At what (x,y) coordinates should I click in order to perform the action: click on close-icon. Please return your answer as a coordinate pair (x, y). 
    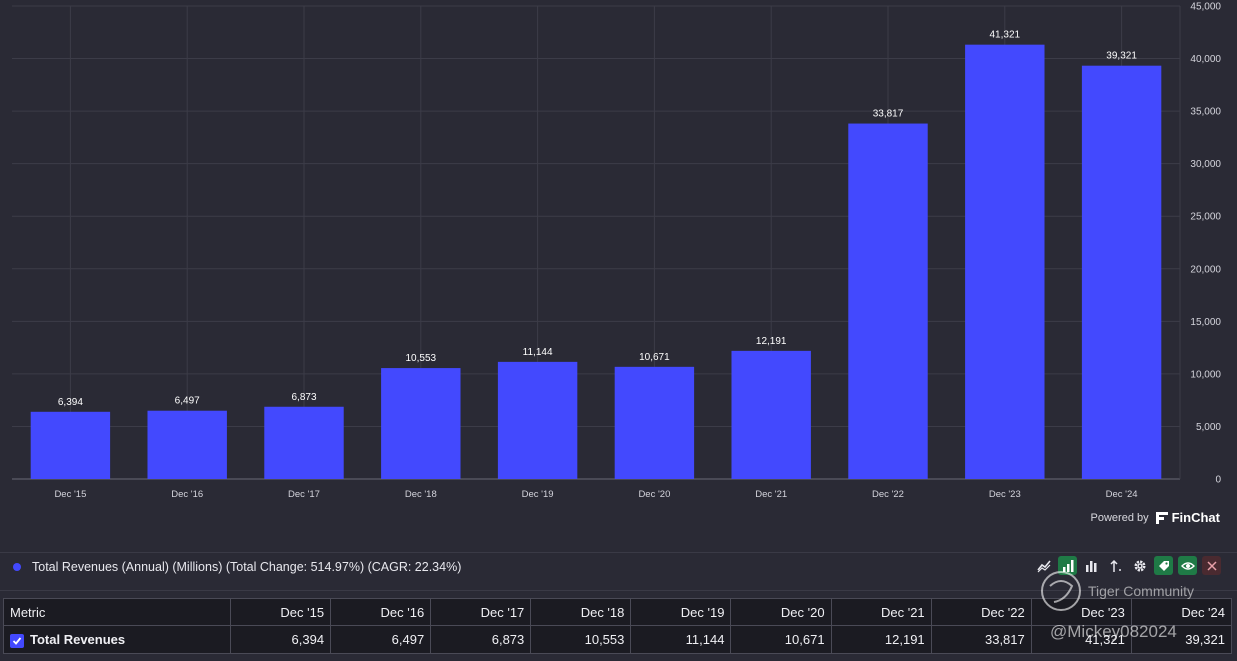
    Looking at the image, I should click on (1211, 565).